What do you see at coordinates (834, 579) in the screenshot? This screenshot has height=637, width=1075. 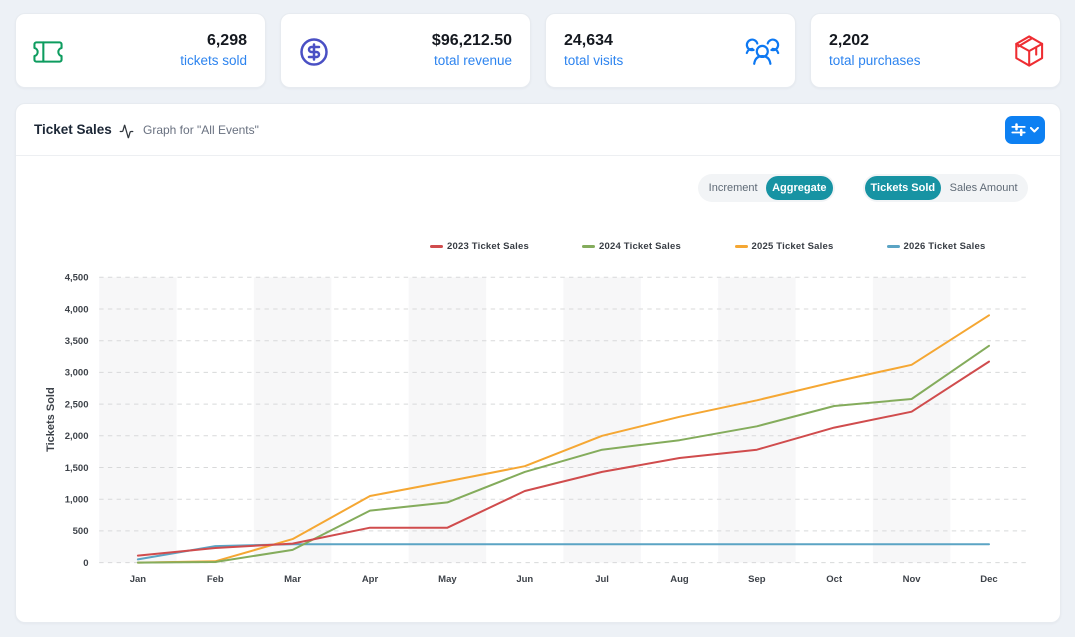 I see `svg-text: Oct` at bounding box center [834, 579].